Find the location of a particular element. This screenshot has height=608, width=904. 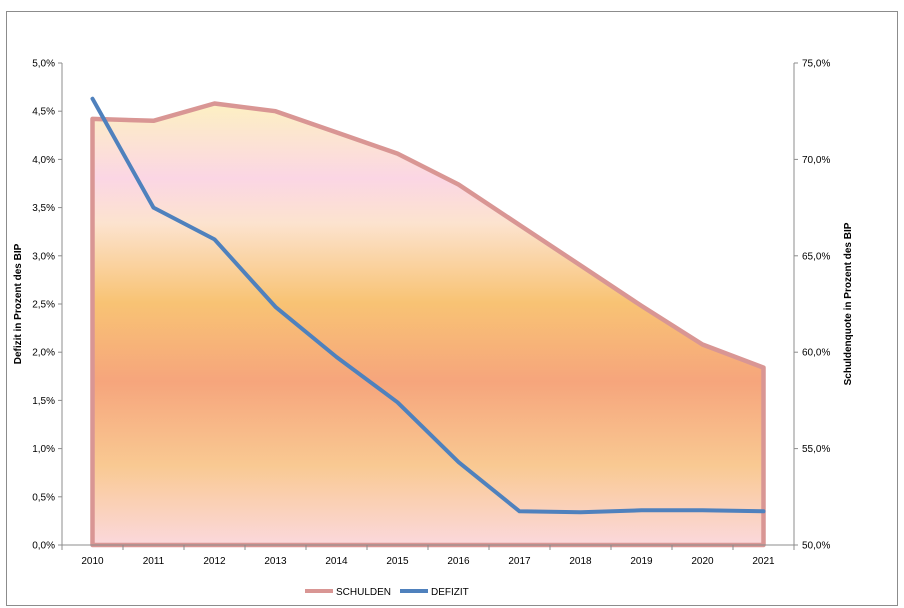

x-tick-label: 2011 is located at coordinates (154, 561).